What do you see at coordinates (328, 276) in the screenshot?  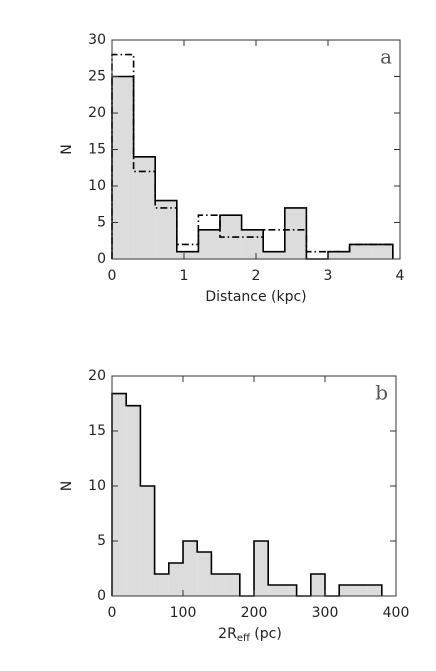 I see `x-tick-label: 3` at bounding box center [328, 276].